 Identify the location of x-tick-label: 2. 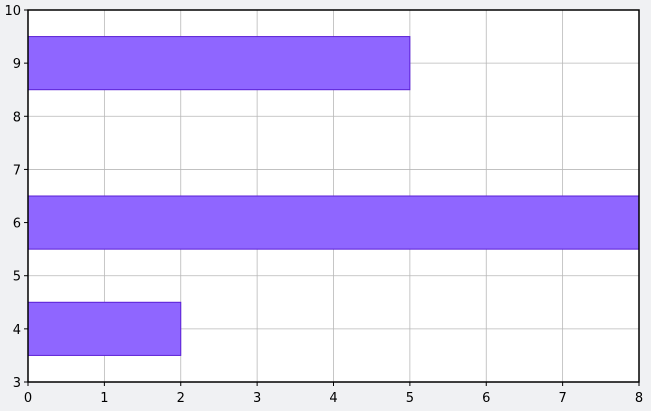
(181, 398).